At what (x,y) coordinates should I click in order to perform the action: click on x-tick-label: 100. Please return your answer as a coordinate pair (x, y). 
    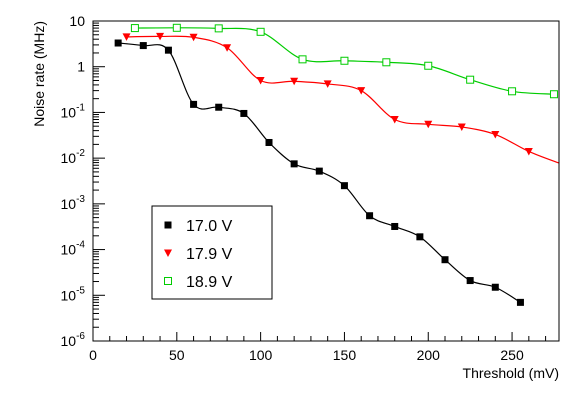
    Looking at the image, I should click on (261, 355).